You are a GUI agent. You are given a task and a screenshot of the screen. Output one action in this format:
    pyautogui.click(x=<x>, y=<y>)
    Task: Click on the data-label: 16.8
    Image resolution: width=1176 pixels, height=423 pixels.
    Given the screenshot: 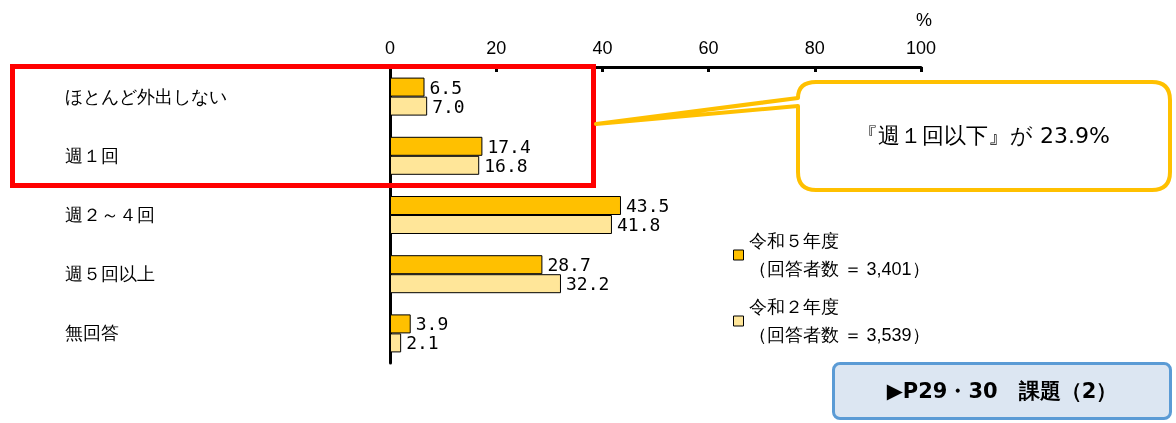 What is the action you would take?
    pyautogui.click(x=506, y=165)
    